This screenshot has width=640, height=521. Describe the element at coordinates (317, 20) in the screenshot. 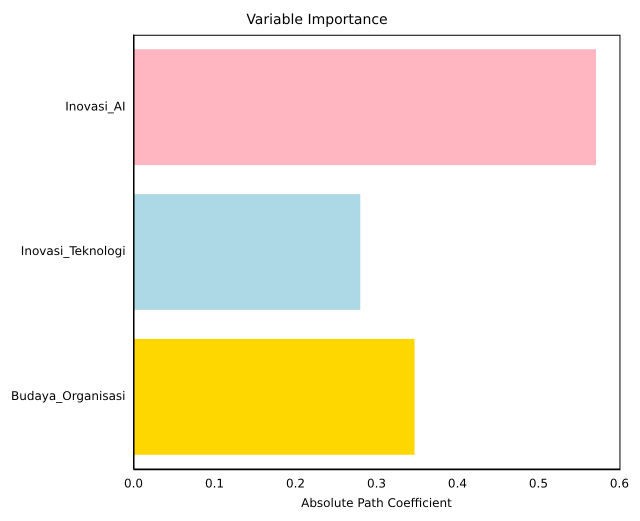

I see `chart-title: Variable Importance` at that location.